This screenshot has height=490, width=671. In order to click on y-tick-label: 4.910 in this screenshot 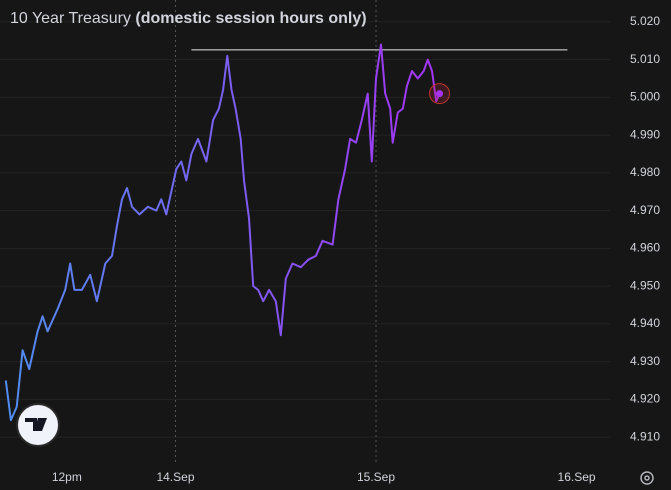, I will do `click(645, 436)`.